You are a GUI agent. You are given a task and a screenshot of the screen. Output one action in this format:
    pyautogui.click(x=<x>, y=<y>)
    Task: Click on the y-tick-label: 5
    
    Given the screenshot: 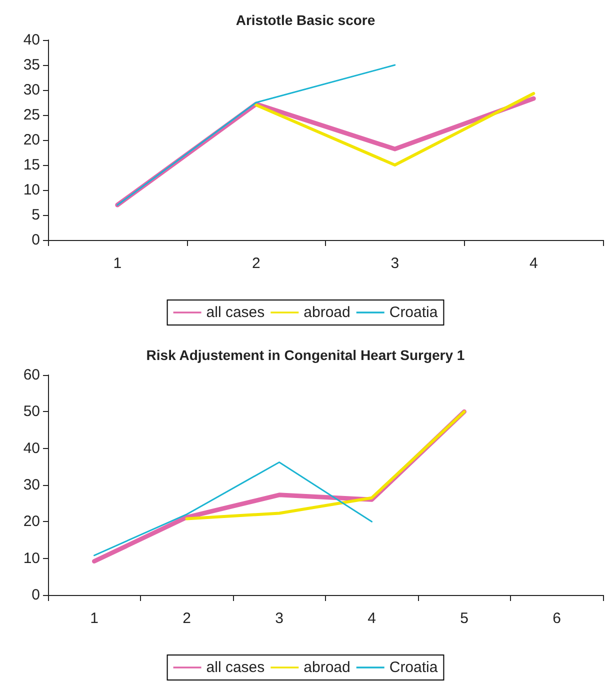 What is the action you would take?
    pyautogui.click(x=36, y=215)
    